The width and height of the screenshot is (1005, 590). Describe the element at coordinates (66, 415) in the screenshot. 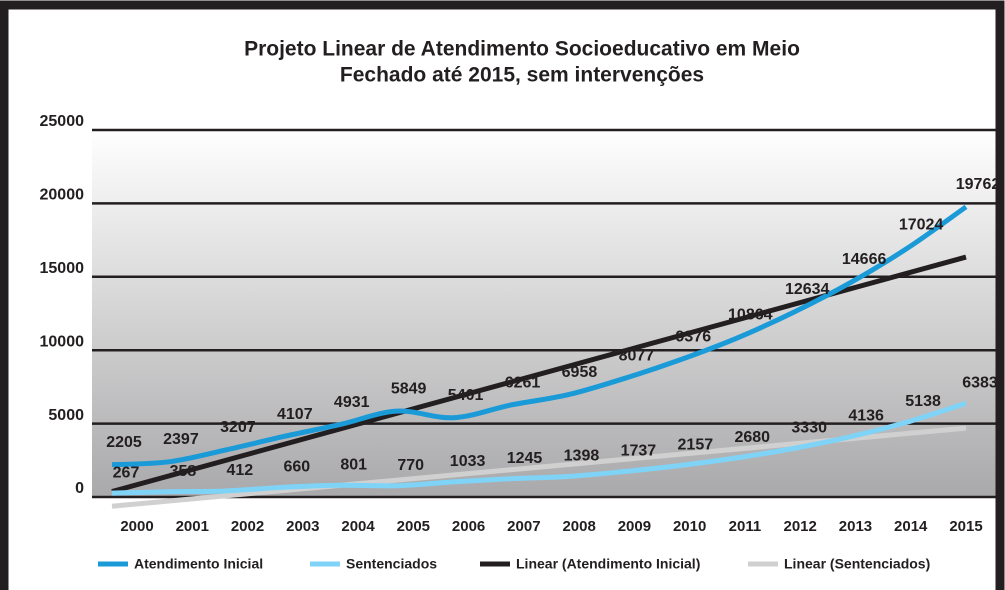

I see `y-tick-label: 5000` at that location.